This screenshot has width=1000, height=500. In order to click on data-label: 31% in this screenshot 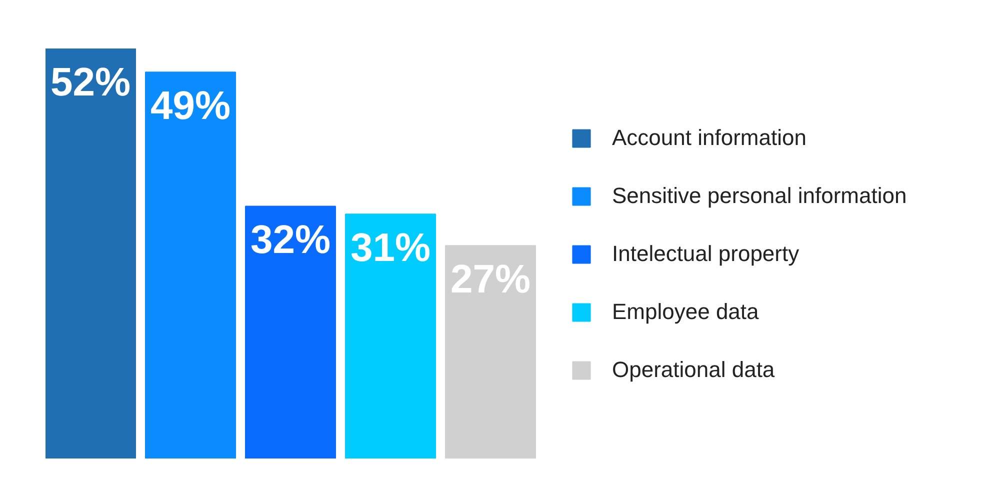, I will do `click(390, 248)`.